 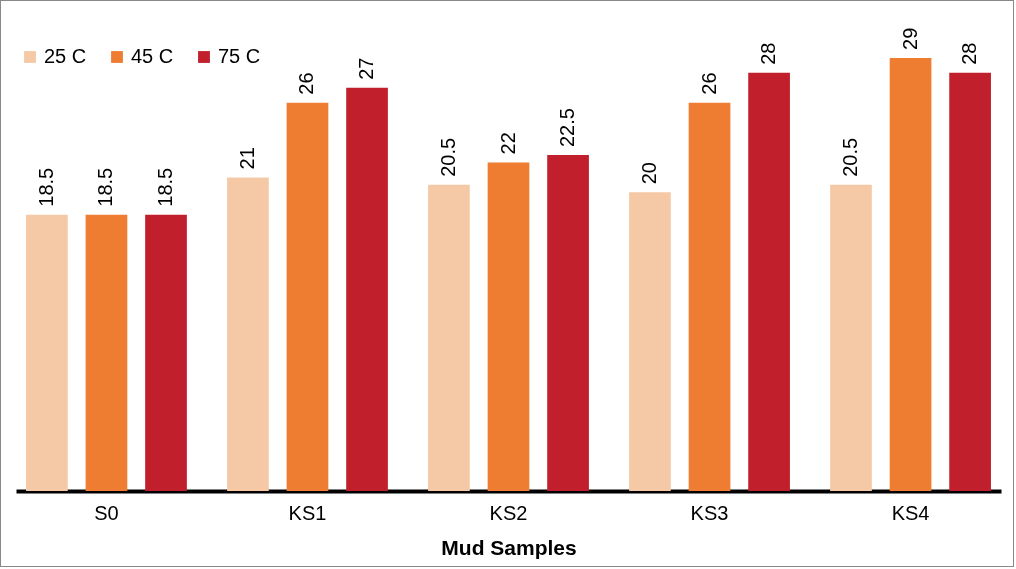 I want to click on data-label: 21, so click(x=246, y=158).